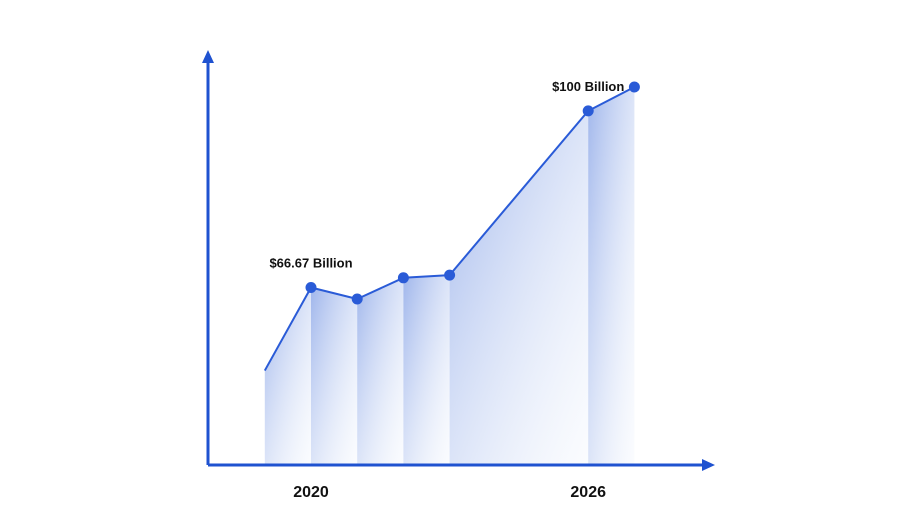 This screenshot has height=521, width=914. Describe the element at coordinates (310, 263) in the screenshot. I see `data-label: $66.67 Billion` at that location.